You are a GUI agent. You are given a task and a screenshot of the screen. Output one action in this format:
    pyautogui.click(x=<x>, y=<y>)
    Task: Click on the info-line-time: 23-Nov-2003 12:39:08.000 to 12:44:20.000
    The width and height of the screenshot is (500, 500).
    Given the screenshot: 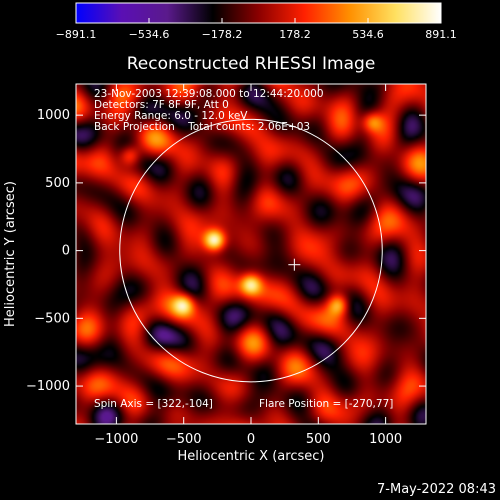 What is the action you would take?
    pyautogui.click(x=209, y=94)
    